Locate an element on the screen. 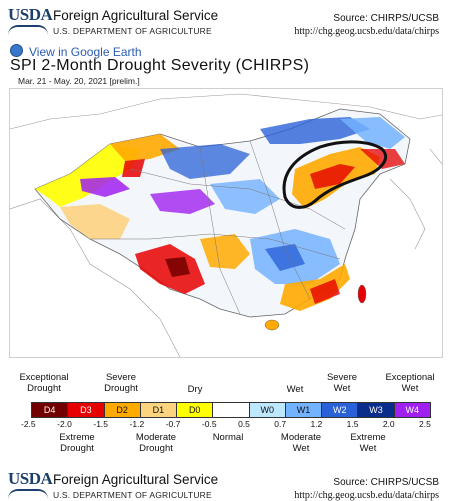  legend-tick: -1.2 is located at coordinates (137, 424).